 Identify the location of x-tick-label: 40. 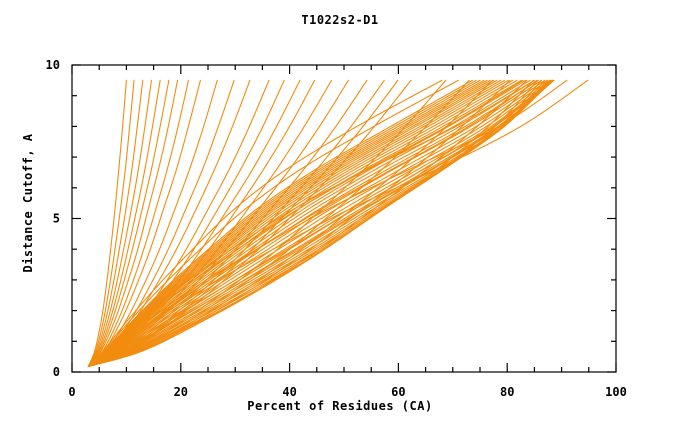
(289, 392).